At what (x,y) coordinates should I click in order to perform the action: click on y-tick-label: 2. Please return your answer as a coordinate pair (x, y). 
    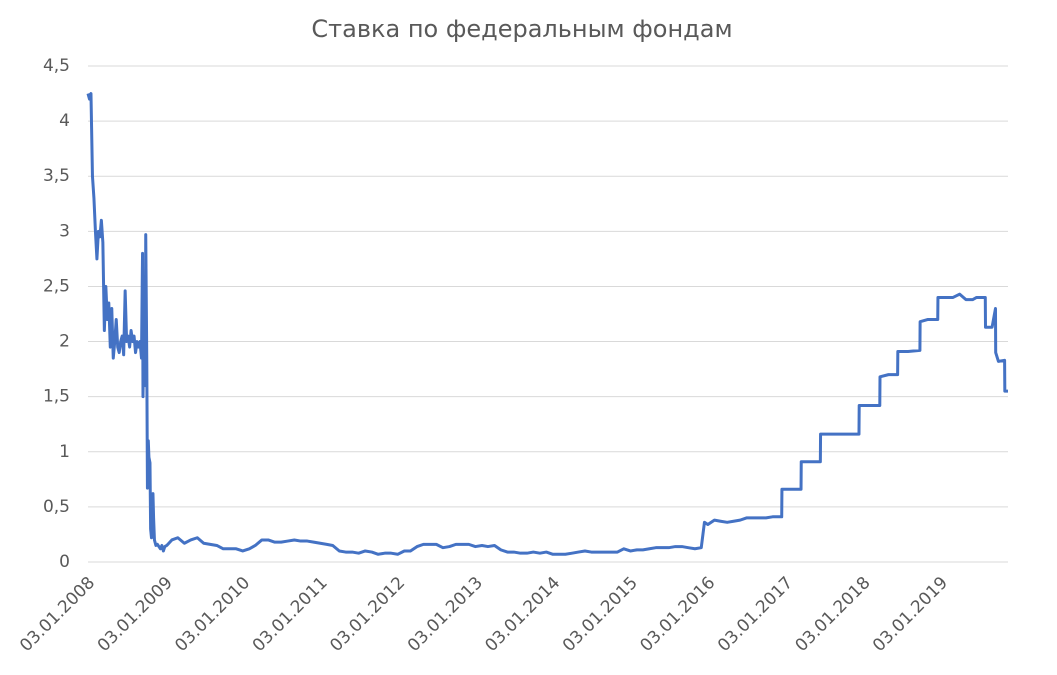
    Looking at the image, I should click on (64, 342).